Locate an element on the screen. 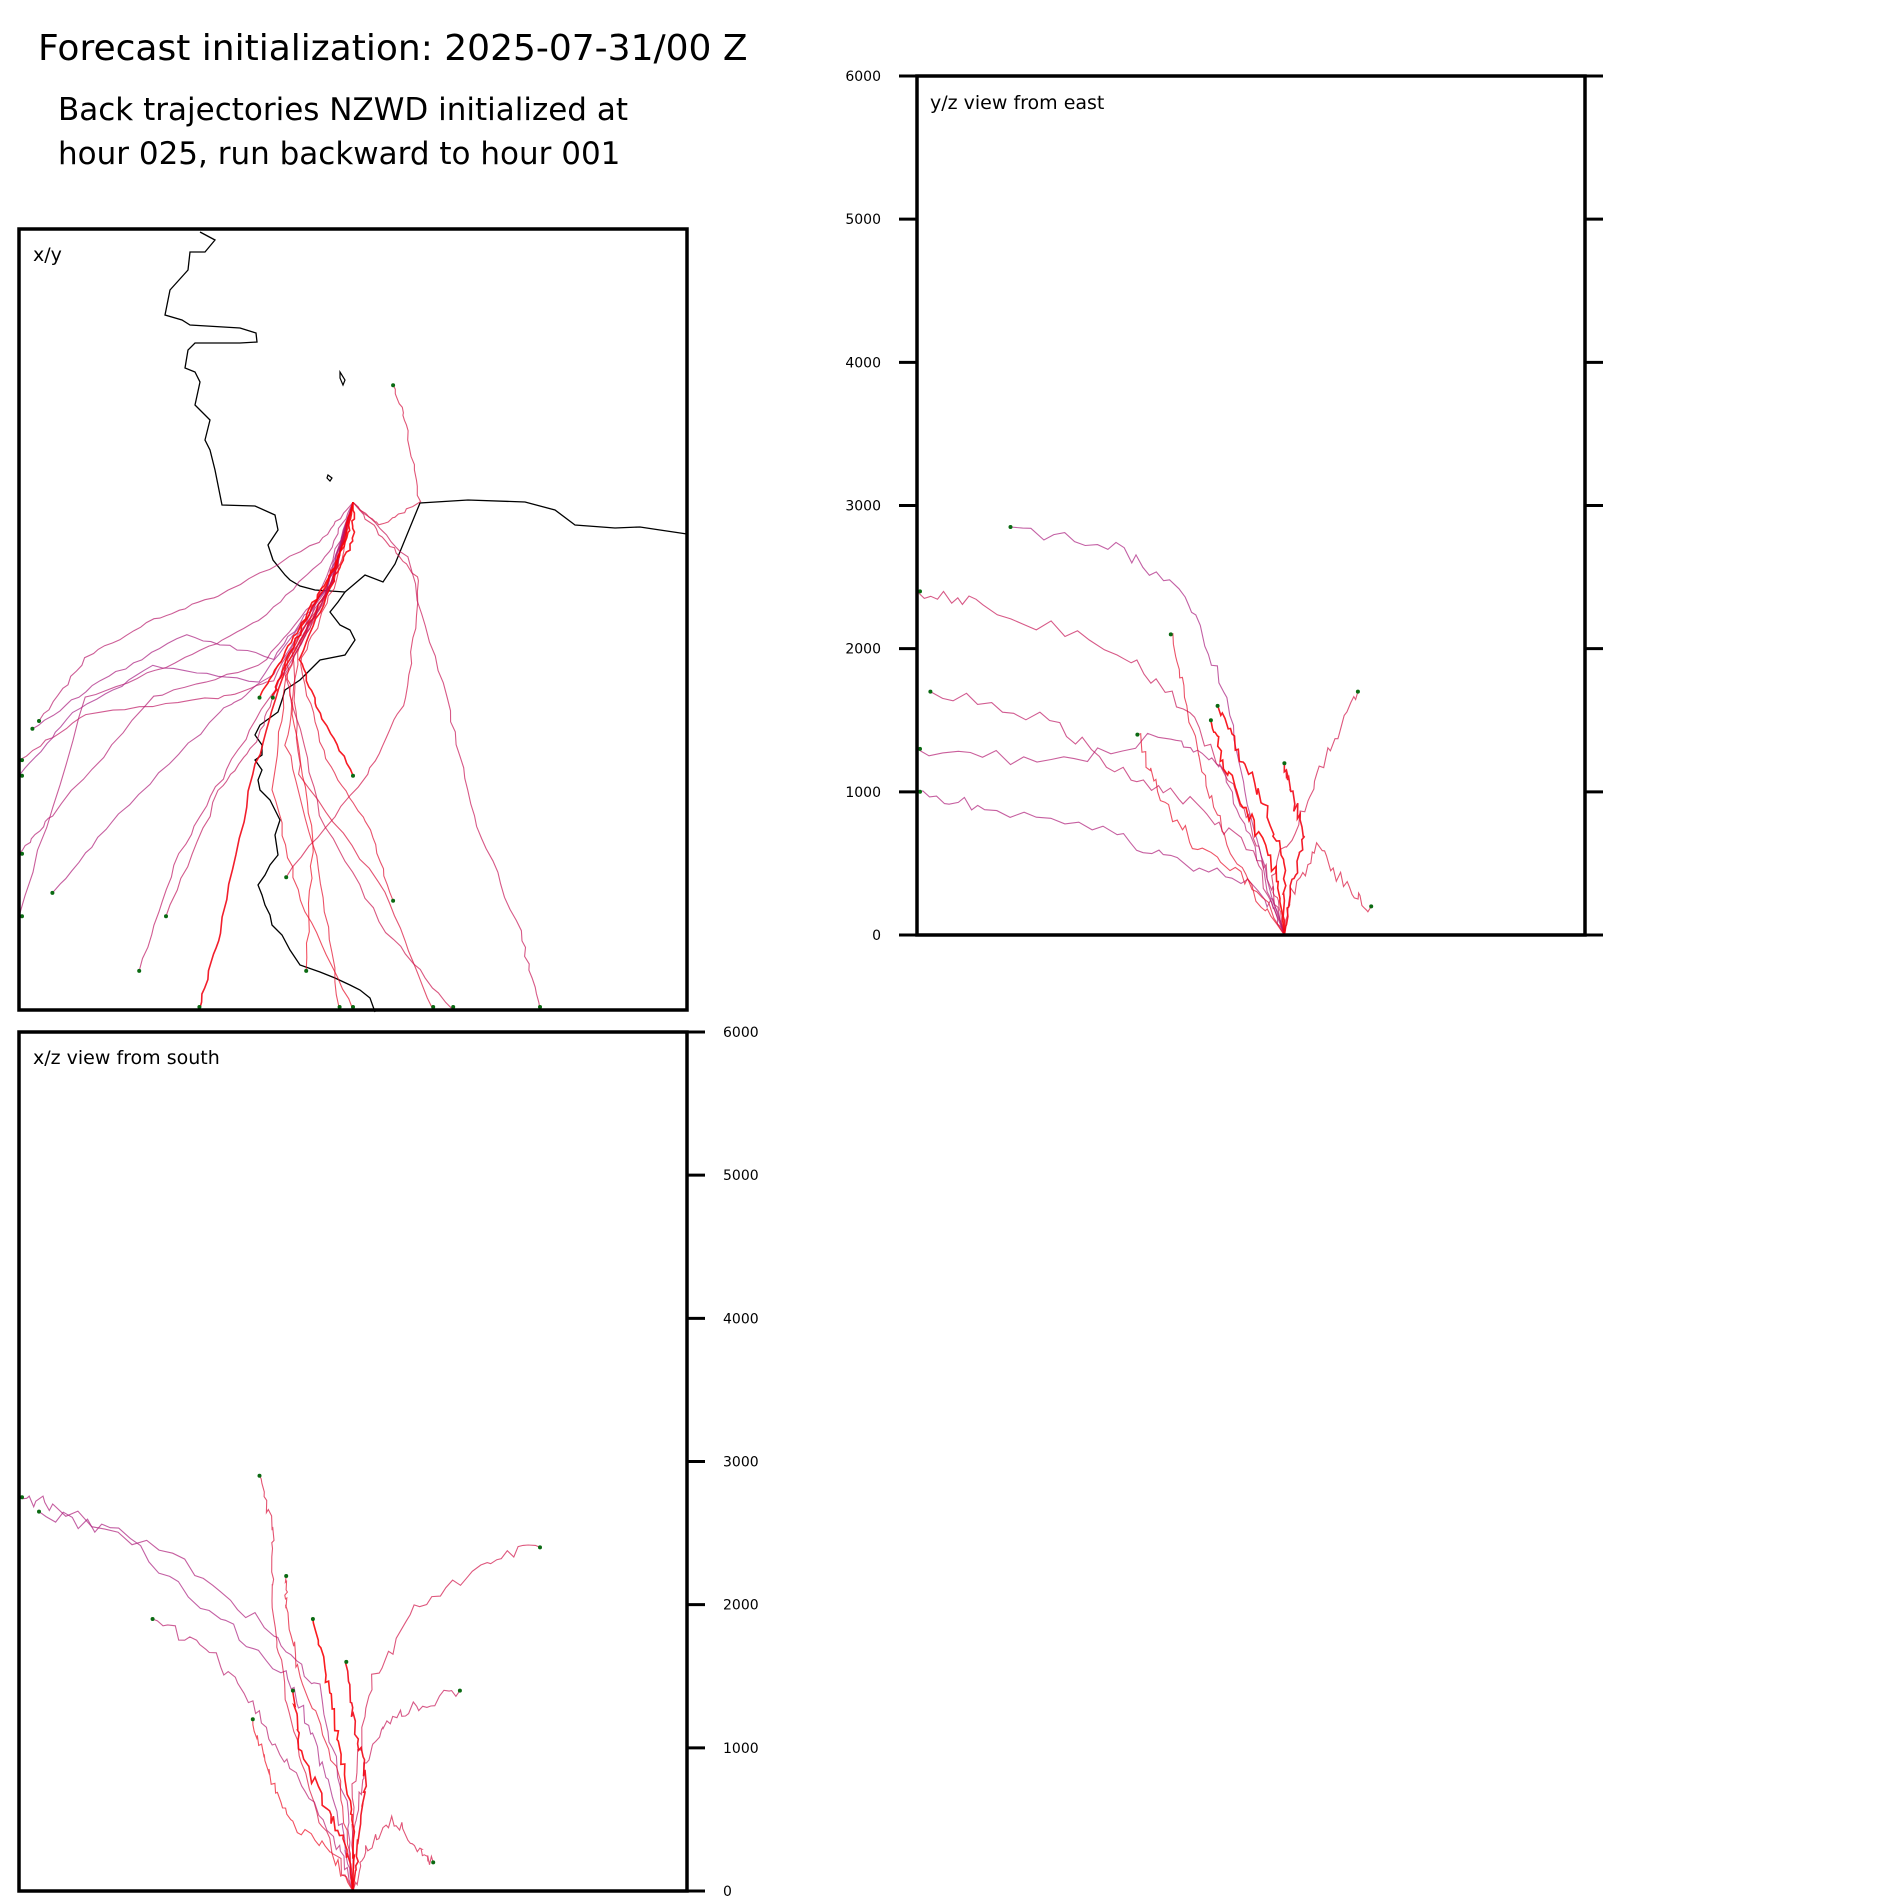 This screenshot has height=1900, width=1900. subtitle-line-1: Back trajectories NZWD initialized at is located at coordinates (343, 110).